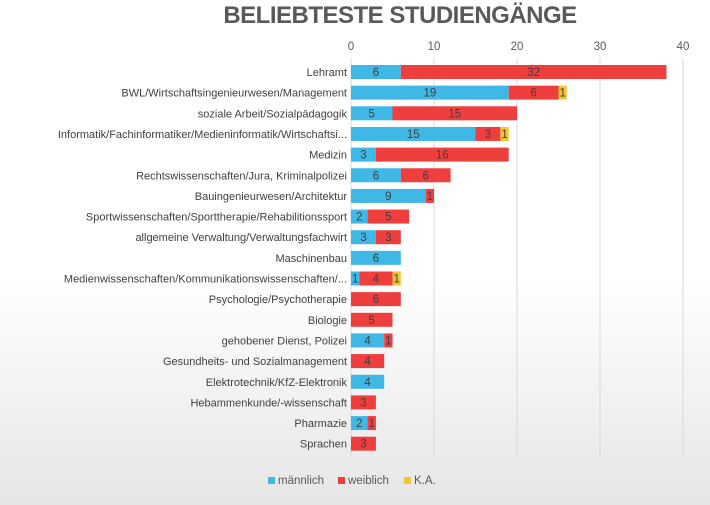 The image size is (710, 505). Describe the element at coordinates (234, 94) in the screenshot. I see `category-label: BWL/Wirtschaftsingenieurwesen/Management` at that location.